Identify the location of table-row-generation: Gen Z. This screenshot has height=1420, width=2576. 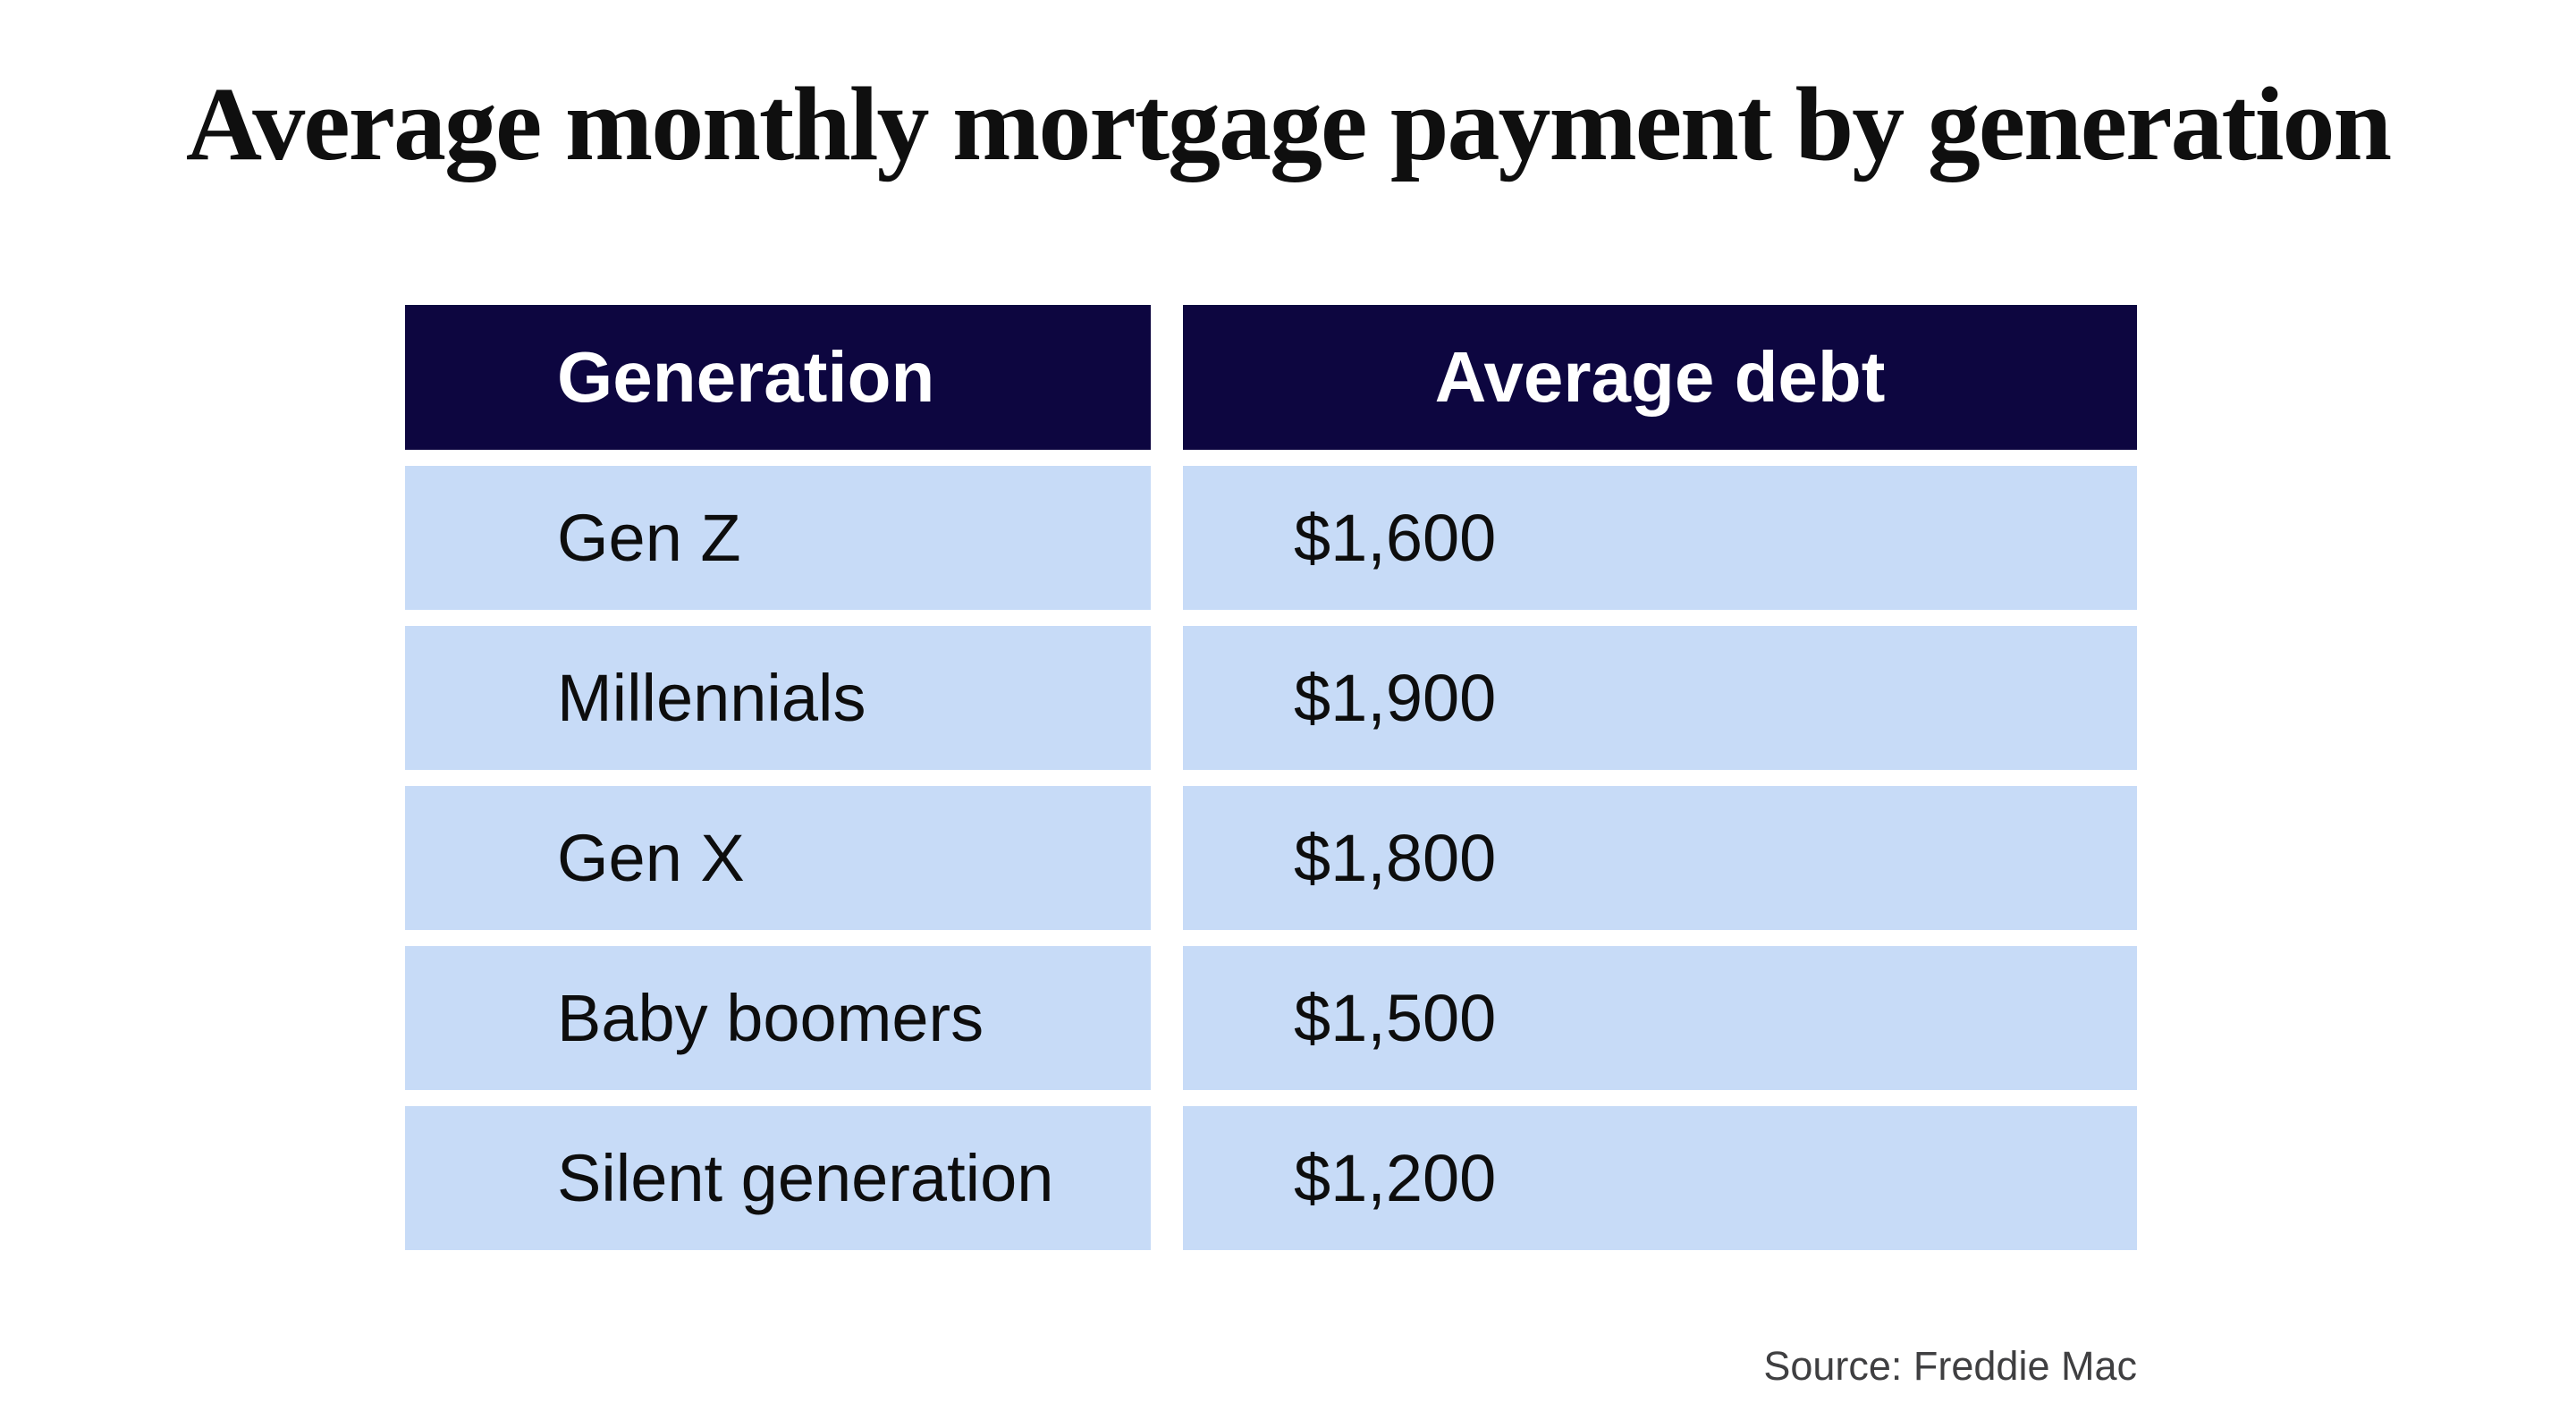
(778, 538).